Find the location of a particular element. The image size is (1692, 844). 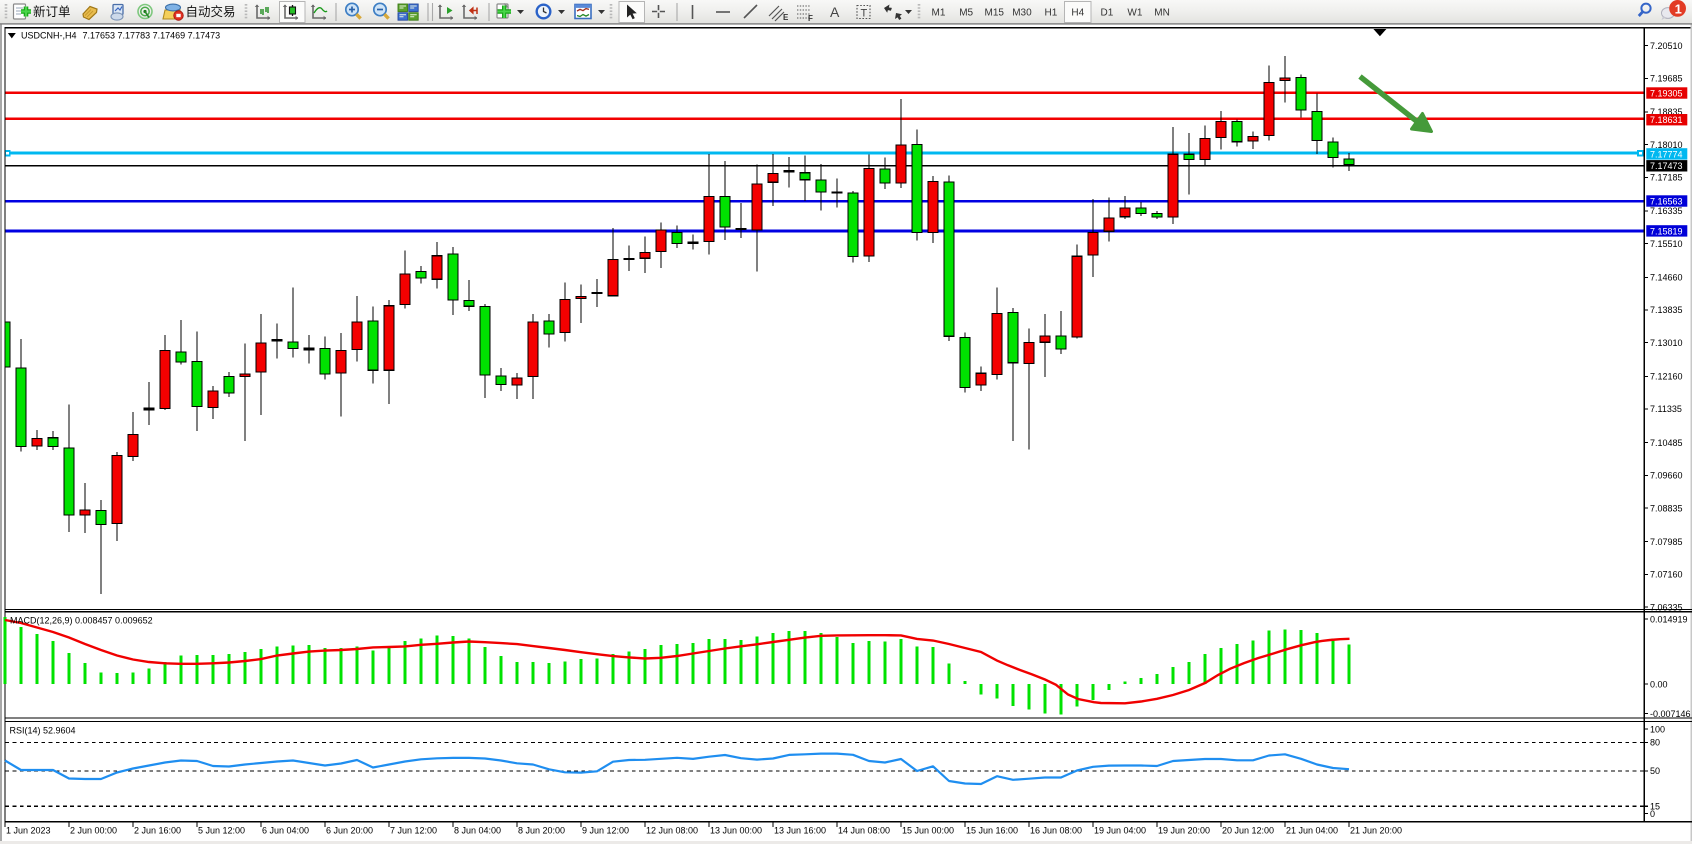

svg-text: A is located at coordinates (835, 12).